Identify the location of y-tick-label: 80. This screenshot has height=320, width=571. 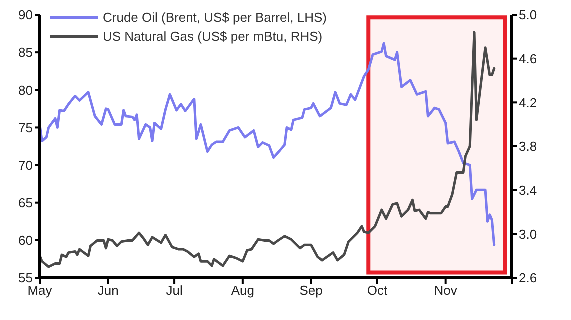
(25, 90).